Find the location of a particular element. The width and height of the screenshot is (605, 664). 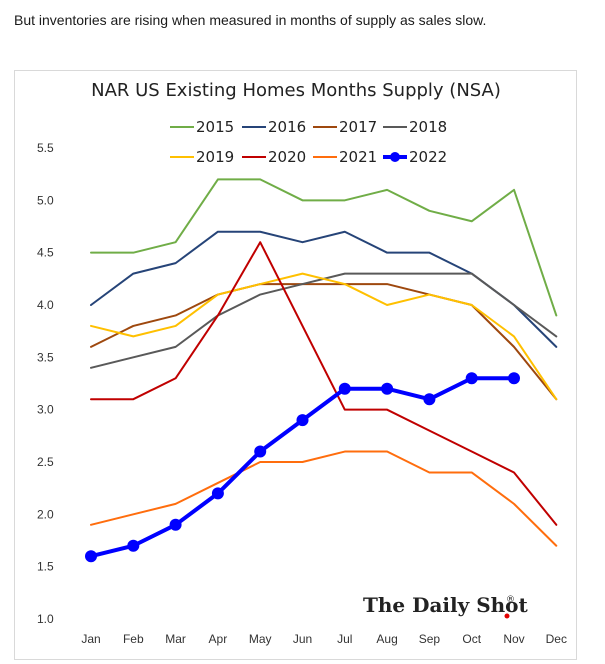

x-tick-label: Apr is located at coordinates (218, 639).